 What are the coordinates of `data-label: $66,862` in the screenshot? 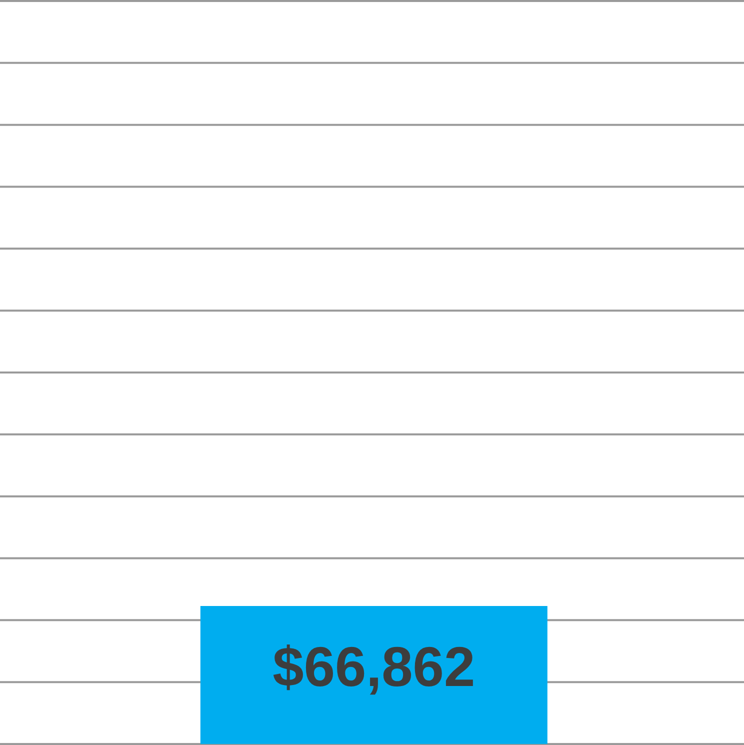 It's located at (374, 666).